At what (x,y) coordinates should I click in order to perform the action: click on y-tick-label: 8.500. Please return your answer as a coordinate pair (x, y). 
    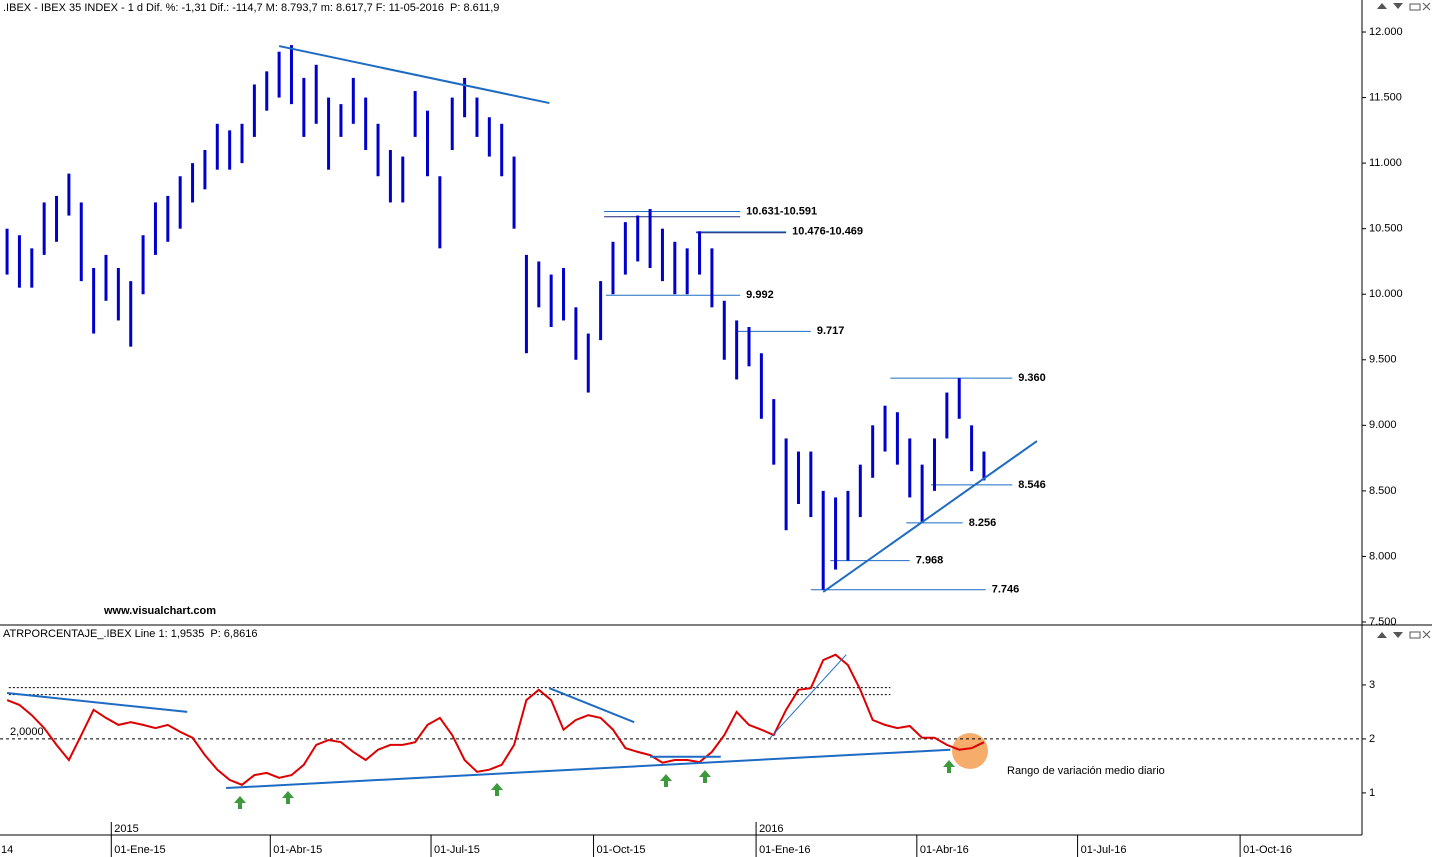
    Looking at the image, I should click on (1383, 491).